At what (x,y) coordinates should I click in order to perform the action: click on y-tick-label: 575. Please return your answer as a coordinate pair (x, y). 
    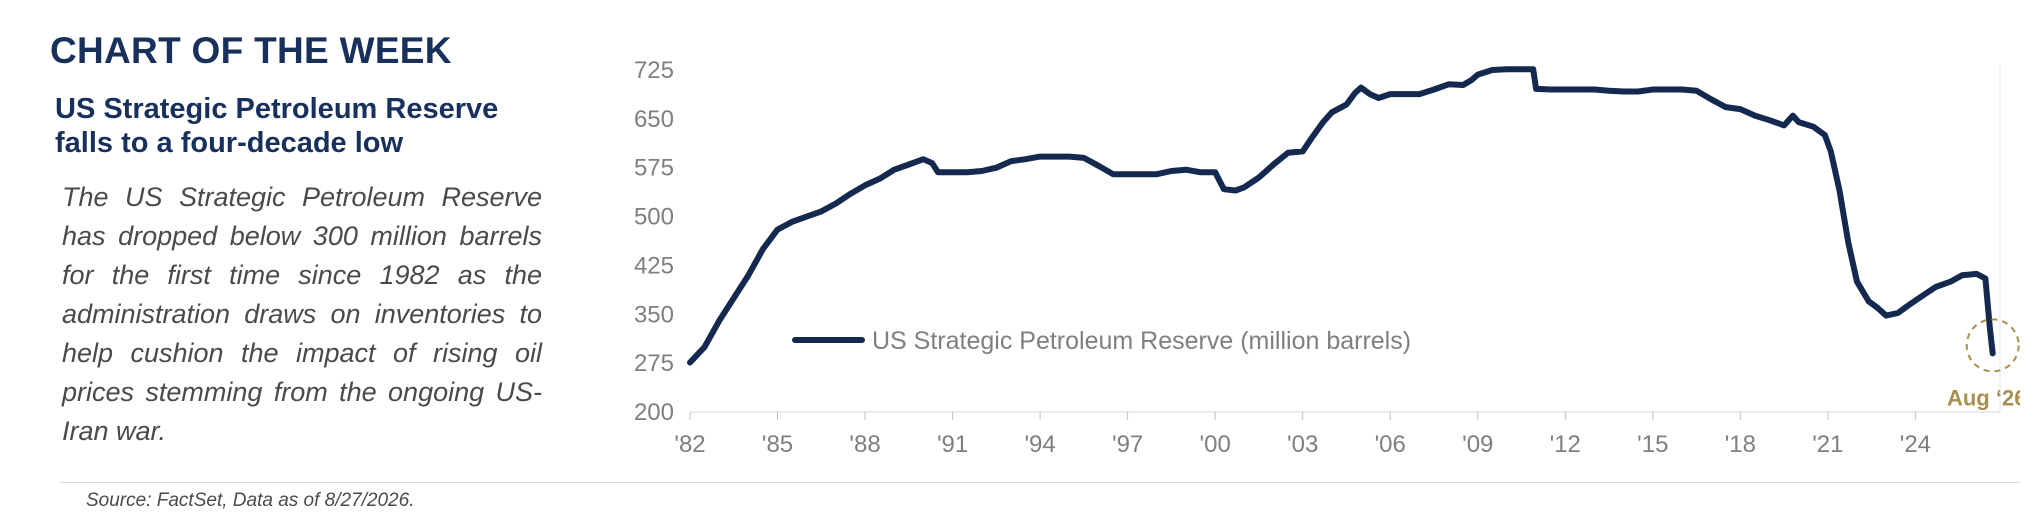
    Looking at the image, I should click on (654, 168).